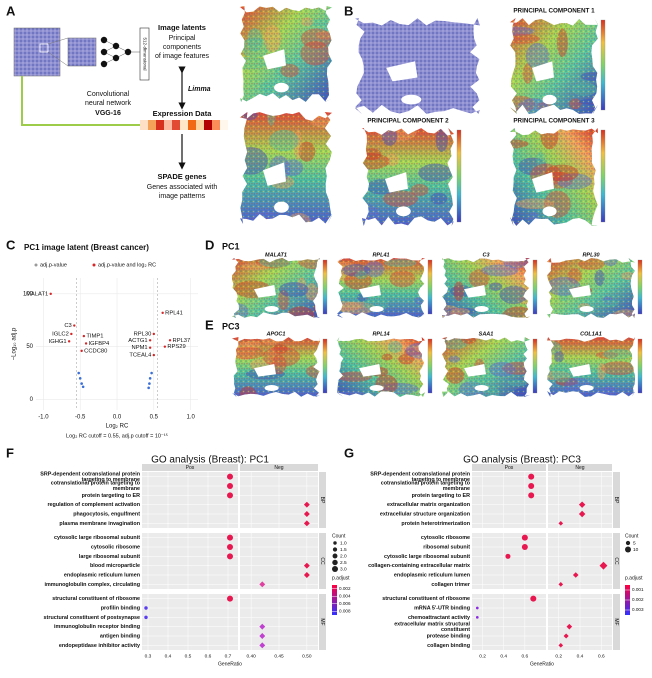 This screenshot has width=652, height=678. I want to click on x-tick-label: 0.3, so click(148, 656).